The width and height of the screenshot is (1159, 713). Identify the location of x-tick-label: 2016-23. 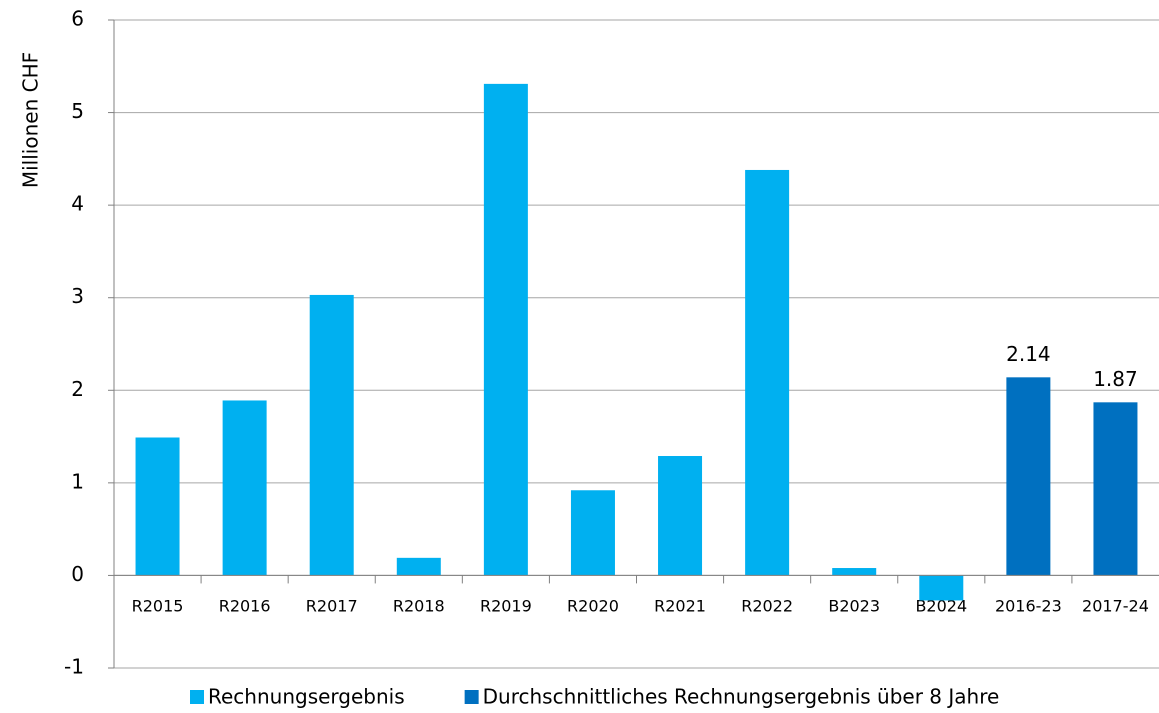
(1028, 606).